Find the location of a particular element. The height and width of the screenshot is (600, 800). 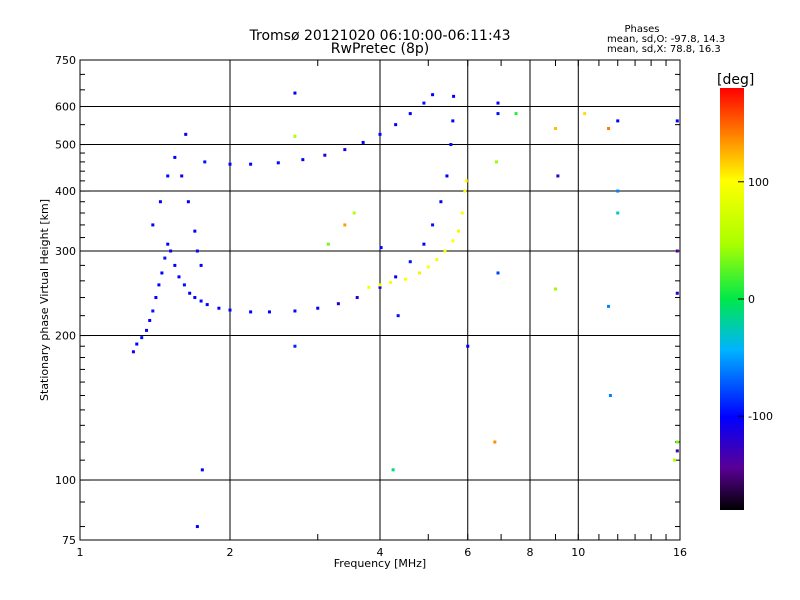

y-tick-label: 75 is located at coordinates (69, 540).